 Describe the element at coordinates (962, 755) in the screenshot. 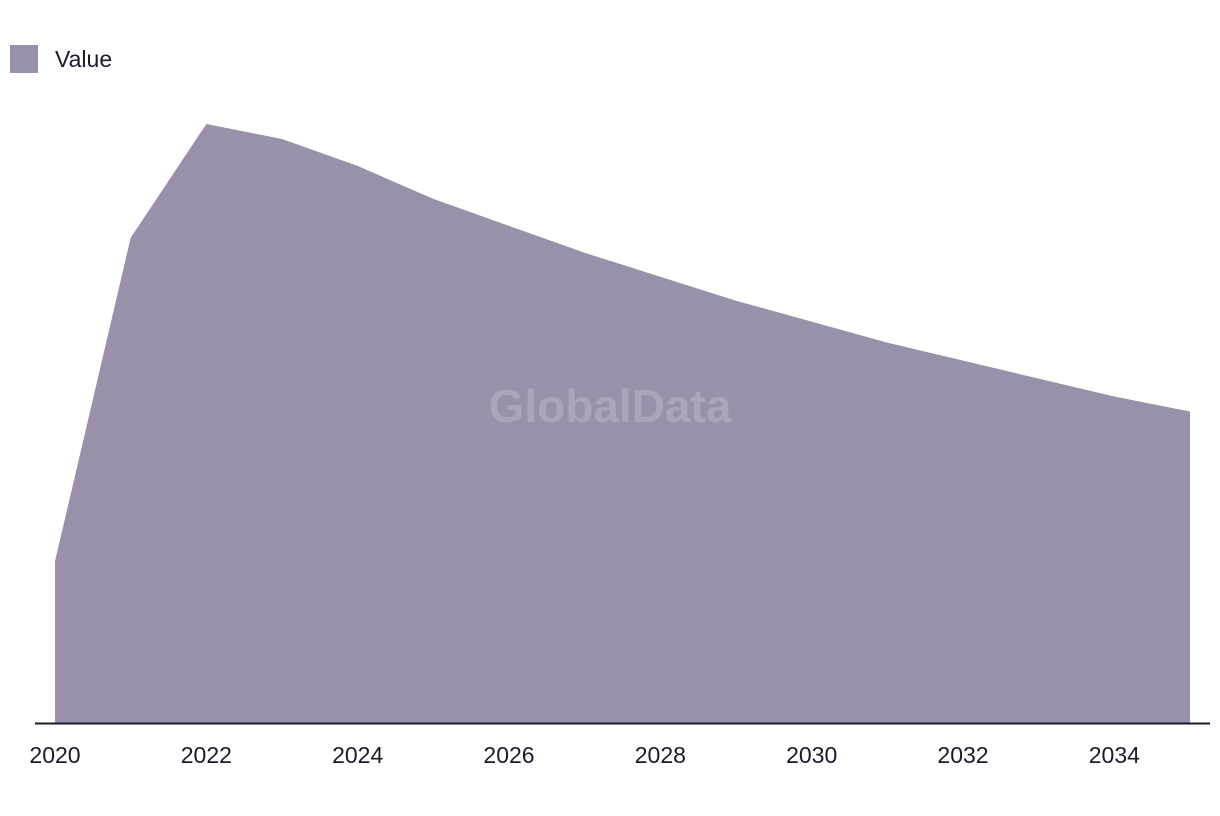

I see `x-tick-label: 2032` at that location.